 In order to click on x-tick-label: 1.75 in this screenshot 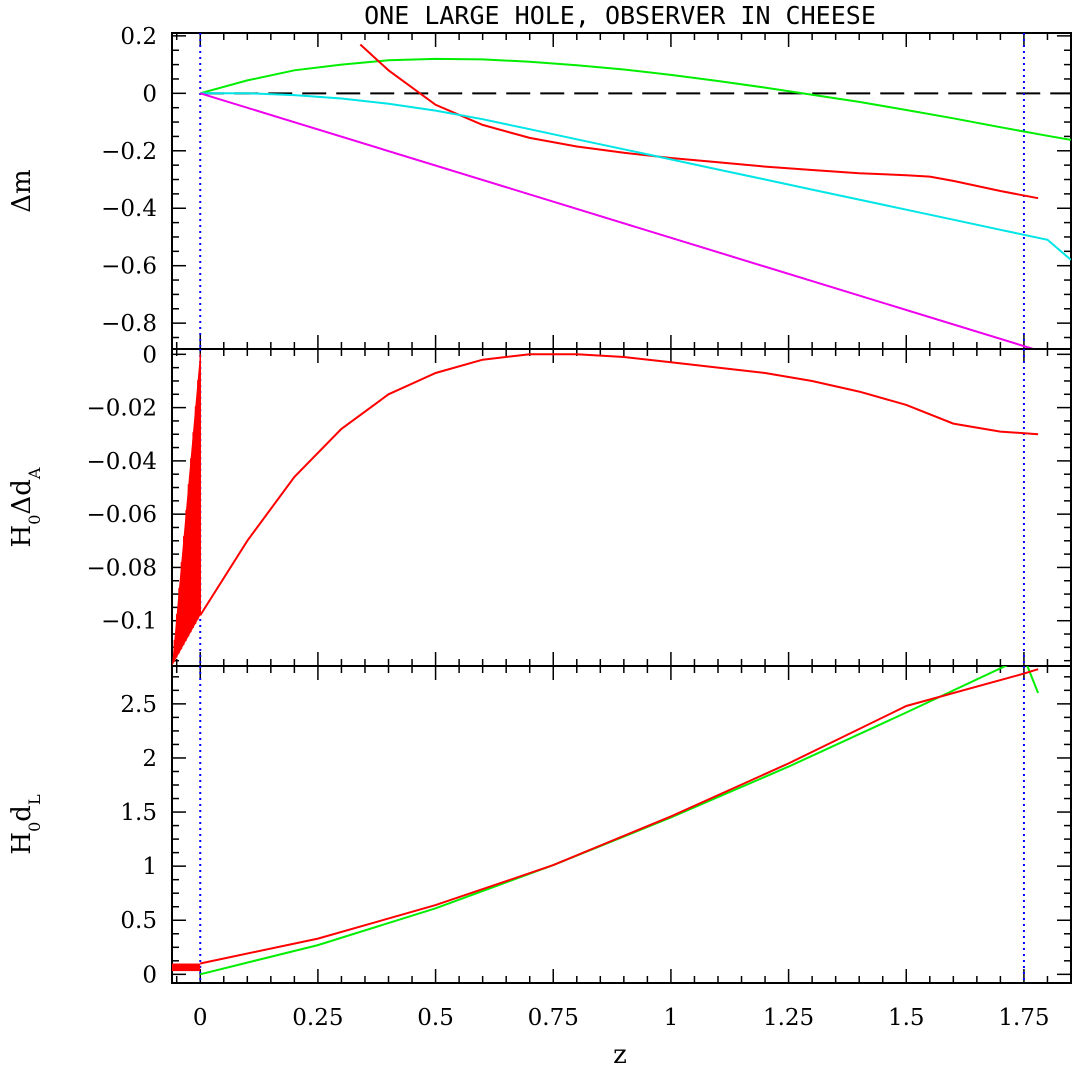, I will do `click(1023, 1018)`.